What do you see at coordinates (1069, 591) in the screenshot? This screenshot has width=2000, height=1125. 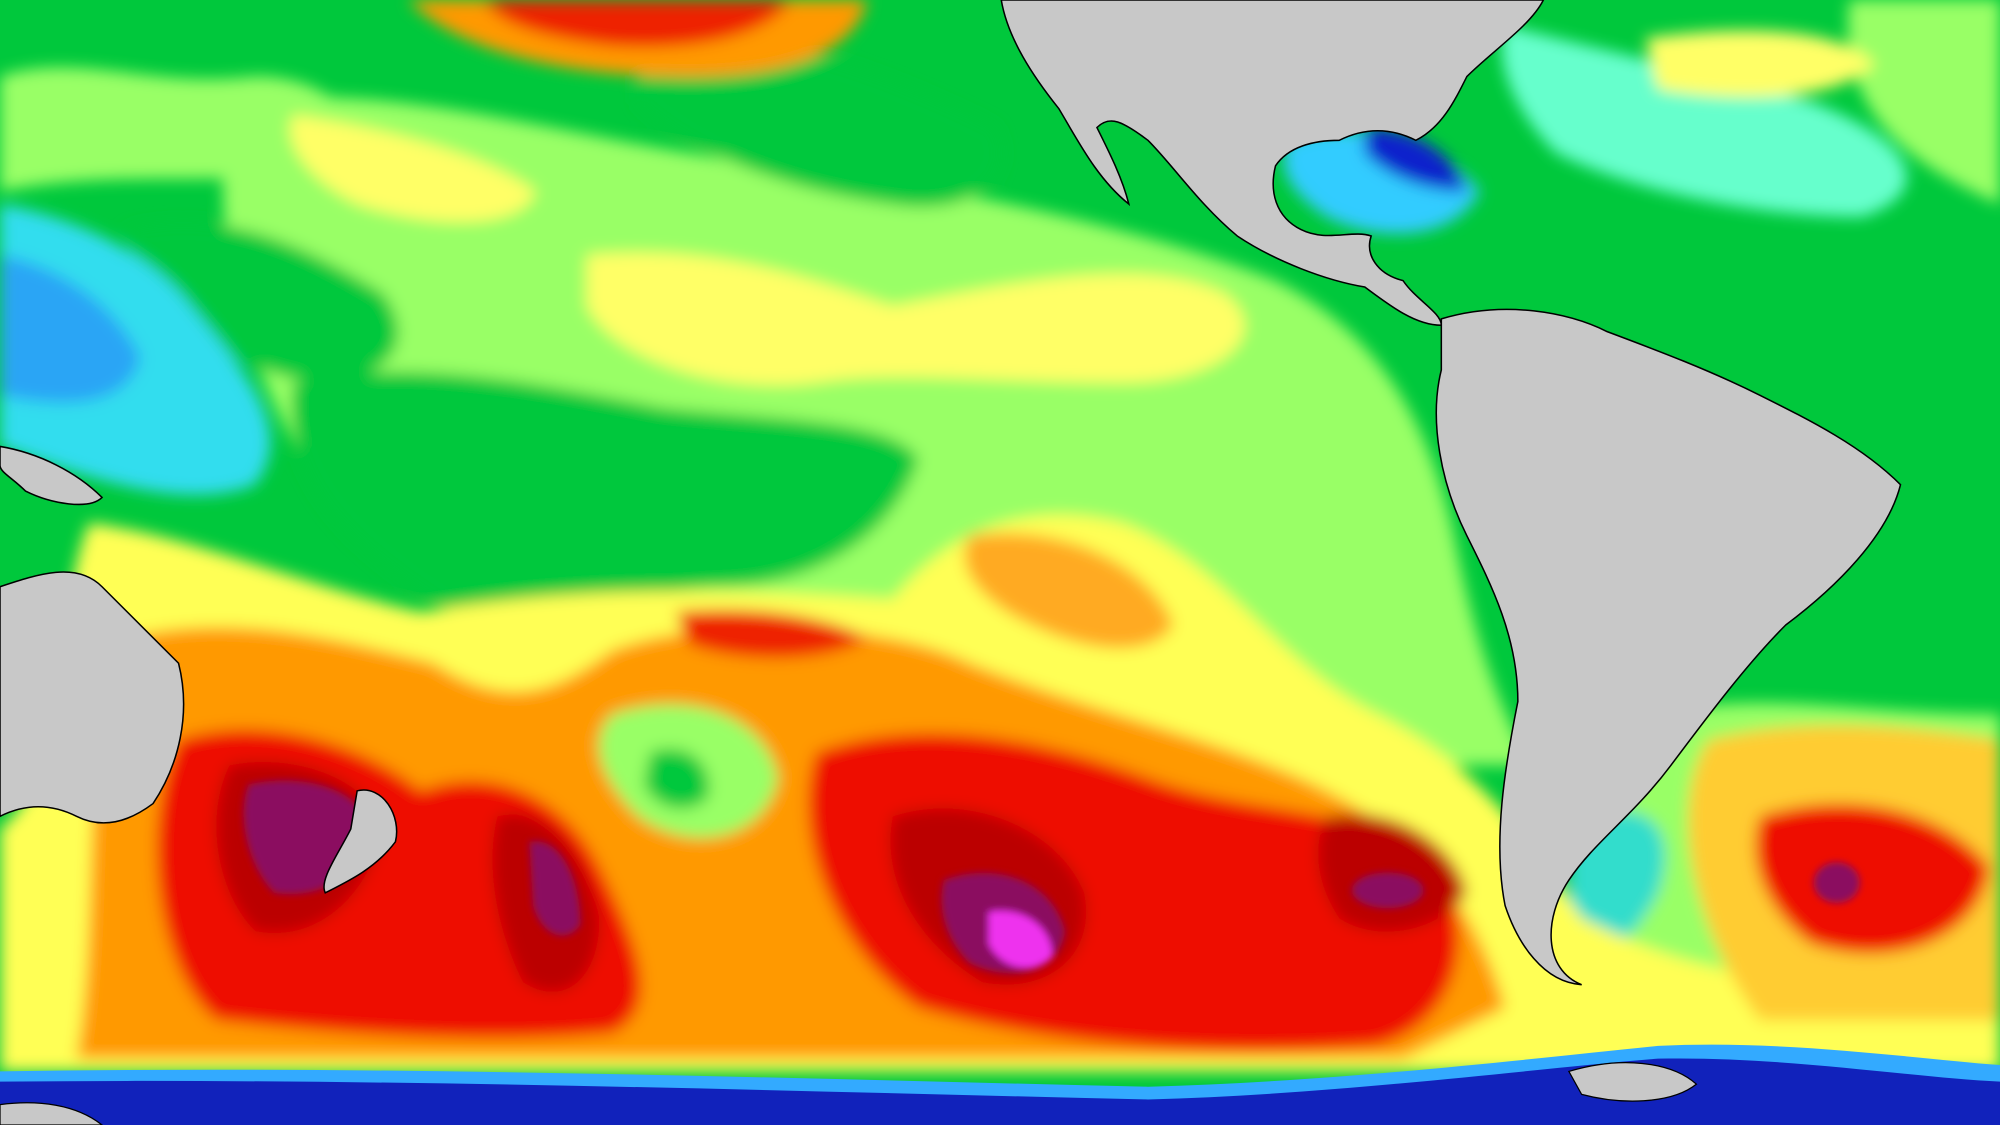 I see `orange-zone` at bounding box center [1069, 591].